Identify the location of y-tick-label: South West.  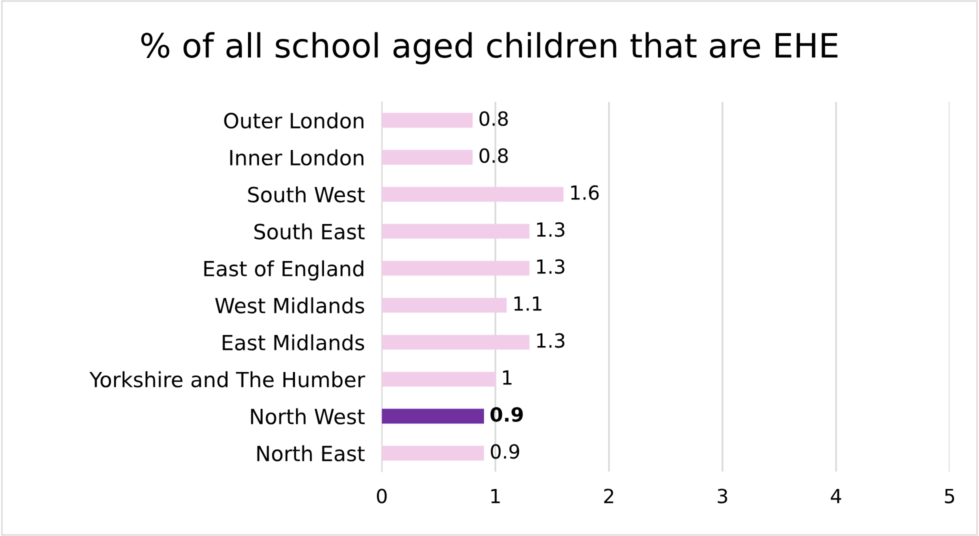
(306, 194).